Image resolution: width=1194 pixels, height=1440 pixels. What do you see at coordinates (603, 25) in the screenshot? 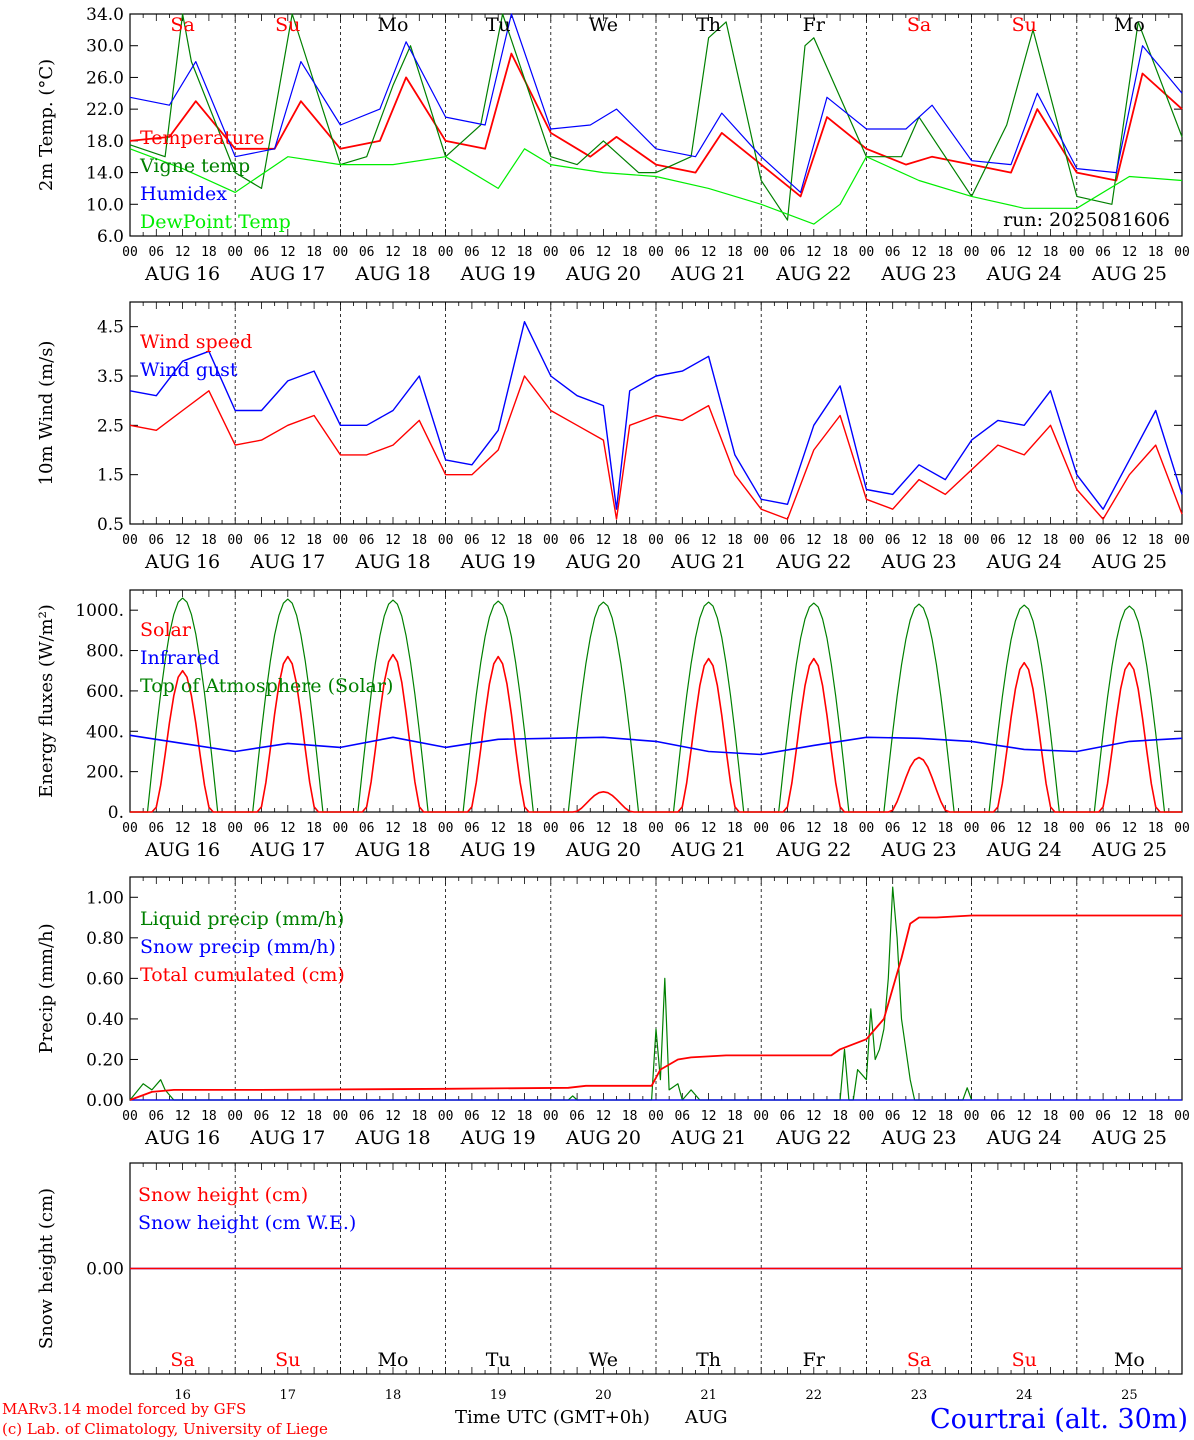
I see `day-name-label: We` at bounding box center [603, 25].